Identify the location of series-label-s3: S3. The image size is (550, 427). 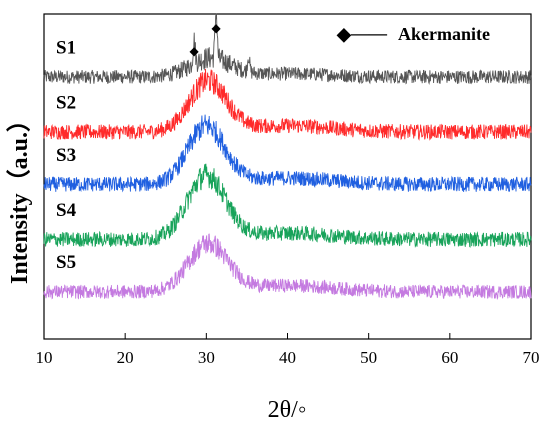
(66, 155).